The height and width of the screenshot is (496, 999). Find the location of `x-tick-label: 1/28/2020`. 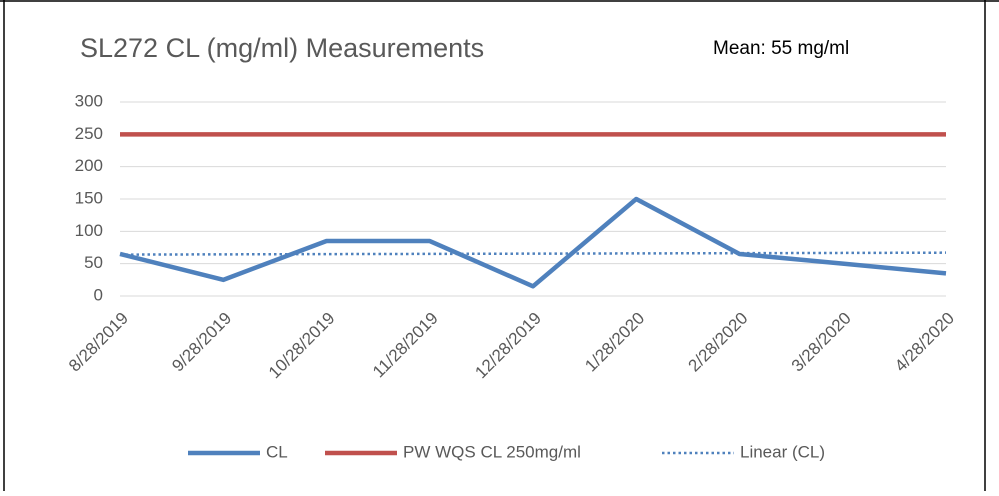

x-tick-label: 1/28/2020 is located at coordinates (614, 342).